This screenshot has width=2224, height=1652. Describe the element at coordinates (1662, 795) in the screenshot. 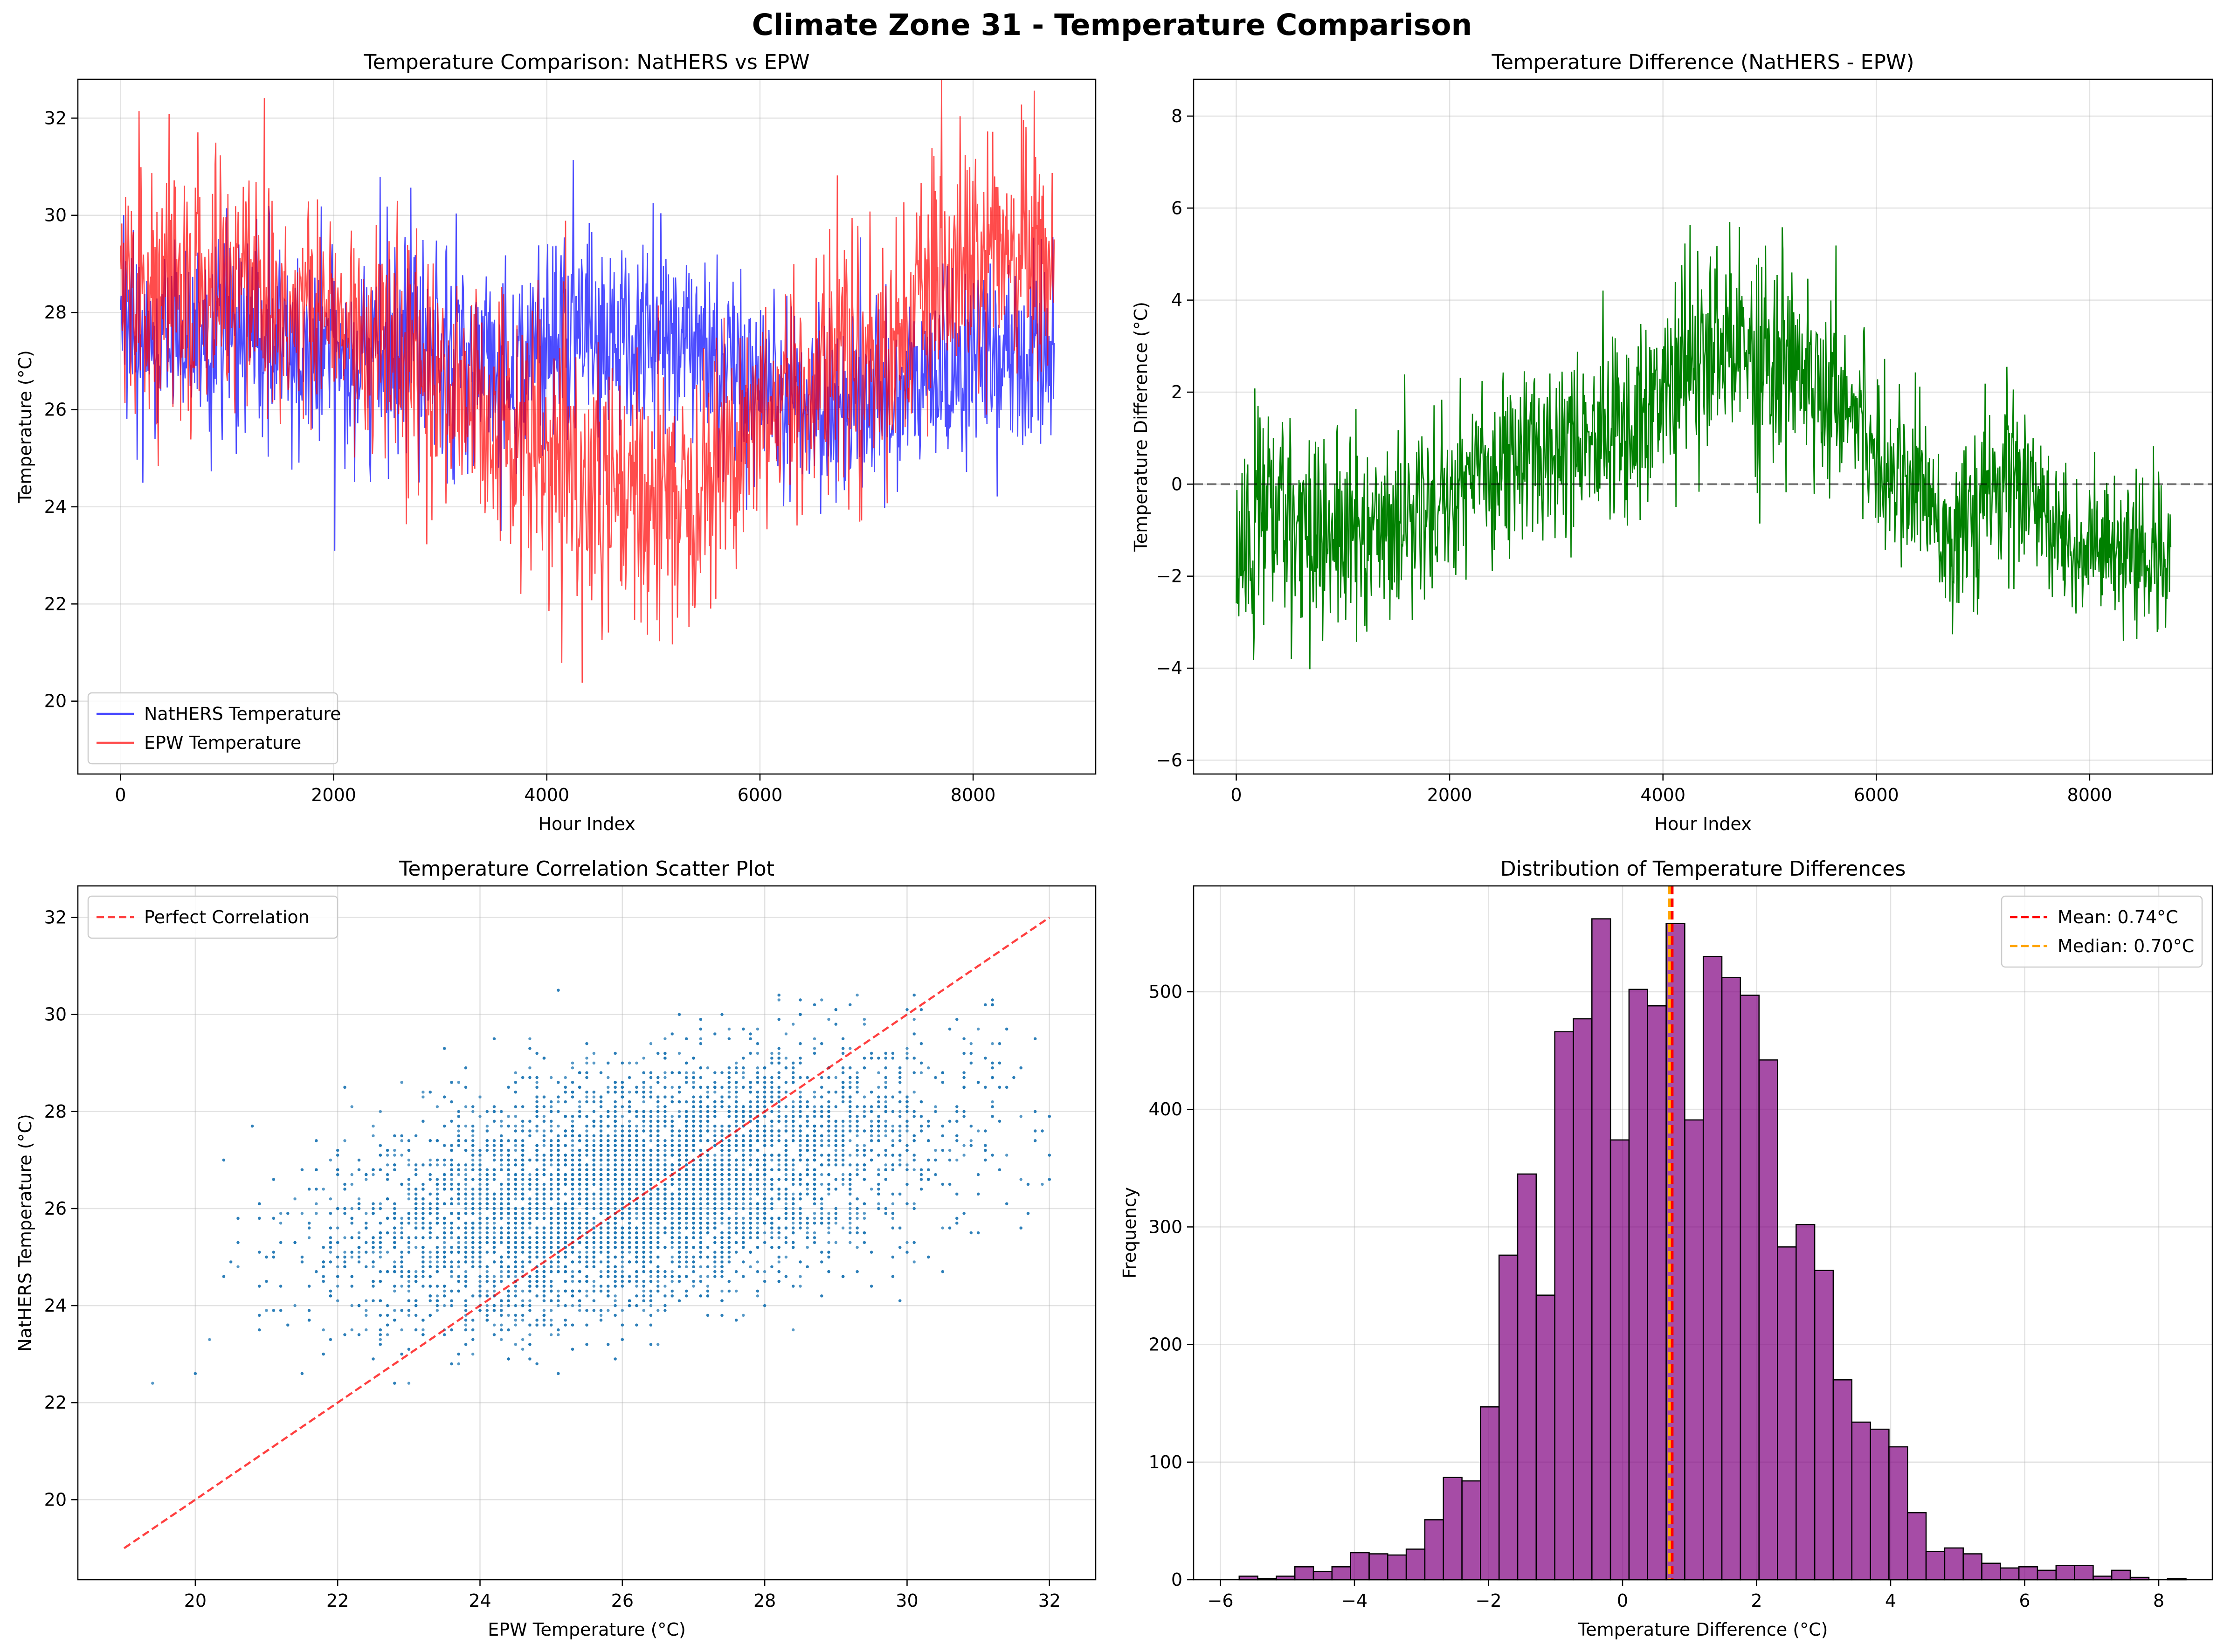

I see `x-tick-label: 4000` at that location.